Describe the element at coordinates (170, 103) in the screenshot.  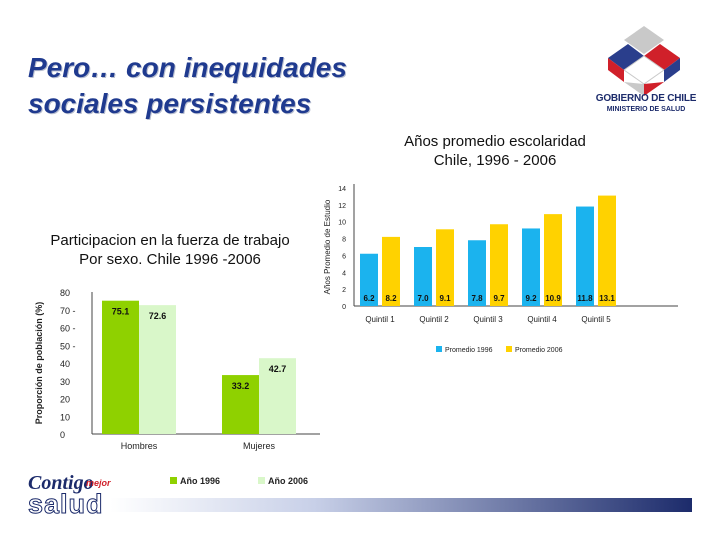
I see `slide-title-line2: sociales persistentes` at that location.